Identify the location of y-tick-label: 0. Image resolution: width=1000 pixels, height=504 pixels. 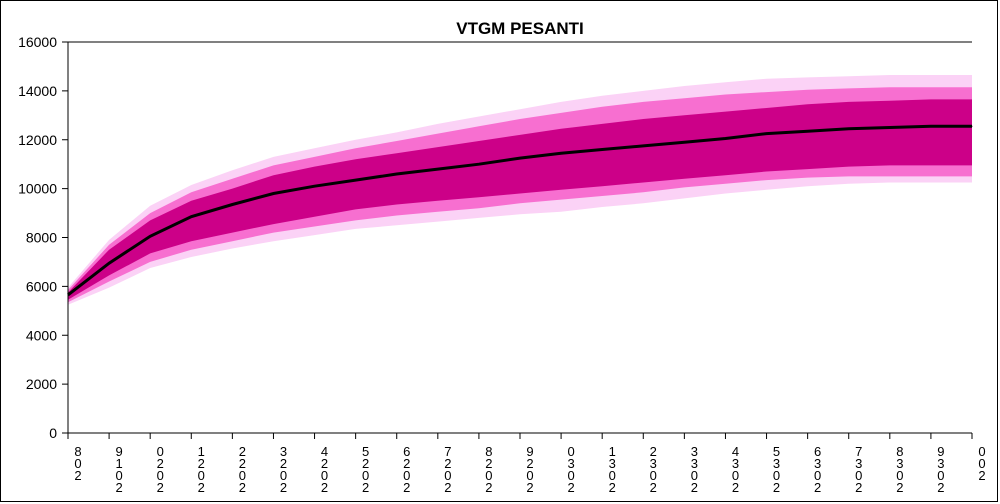
(53, 433).